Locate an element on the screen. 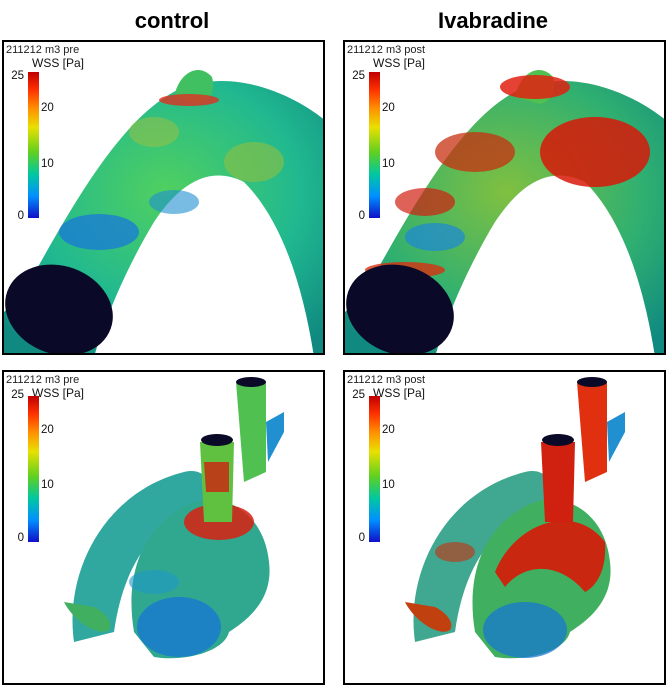 Image resolution: width=669 pixels, height=687 pixels. heart-vessels-render-ivabradine is located at coordinates (515, 518).